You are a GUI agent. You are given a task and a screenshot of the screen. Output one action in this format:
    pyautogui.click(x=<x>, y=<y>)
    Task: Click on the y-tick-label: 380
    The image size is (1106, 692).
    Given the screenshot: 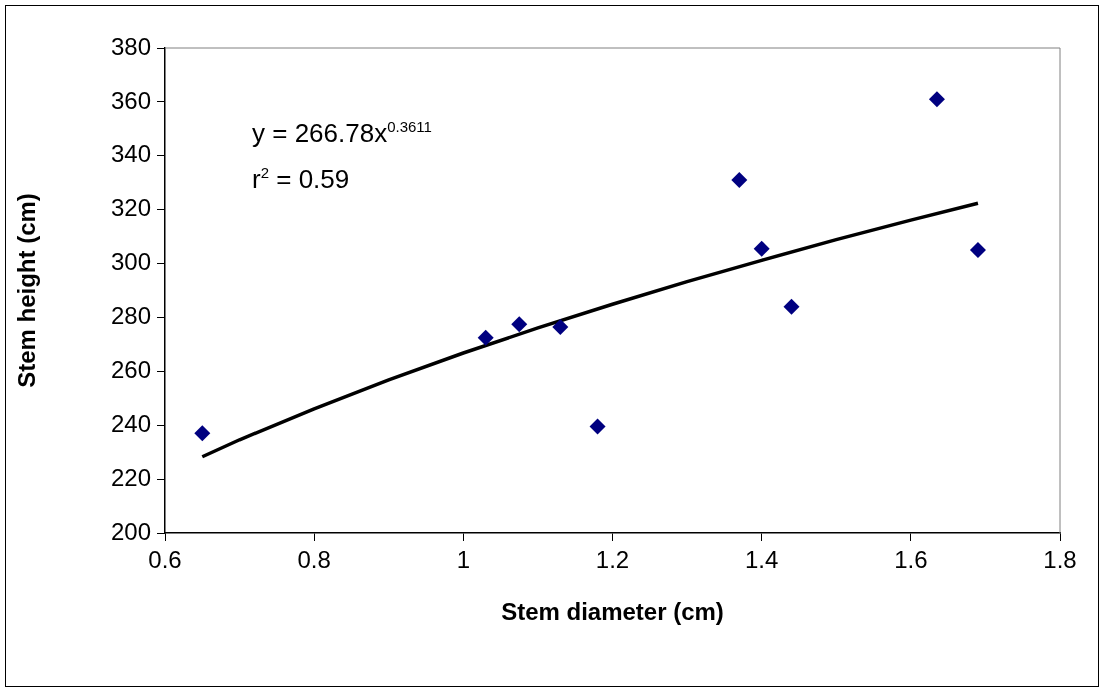 What is the action you would take?
    pyautogui.click(x=130, y=46)
    